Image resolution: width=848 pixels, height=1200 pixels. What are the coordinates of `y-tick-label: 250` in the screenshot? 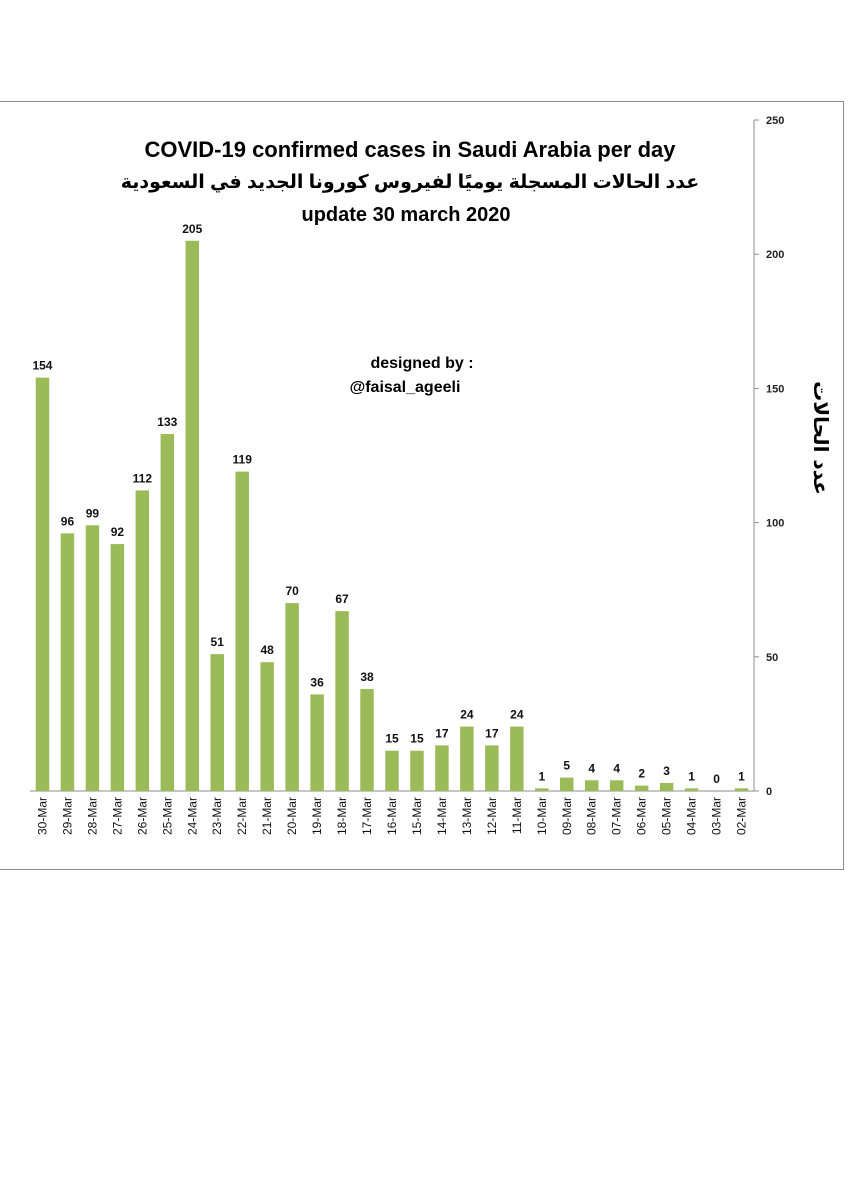 It's located at (775, 121).